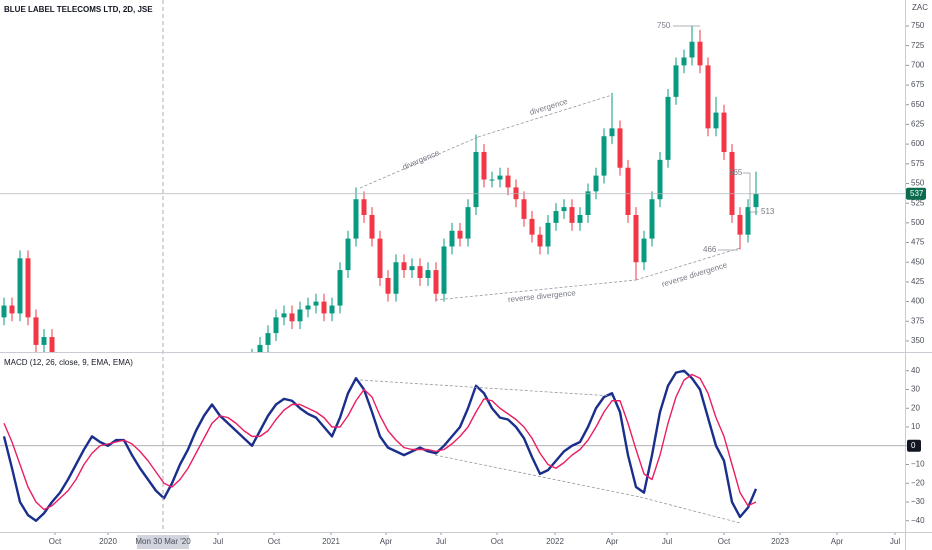 This screenshot has height=550, width=932. Describe the element at coordinates (331, 541) in the screenshot. I see `x-tick-label: 2021` at that location.